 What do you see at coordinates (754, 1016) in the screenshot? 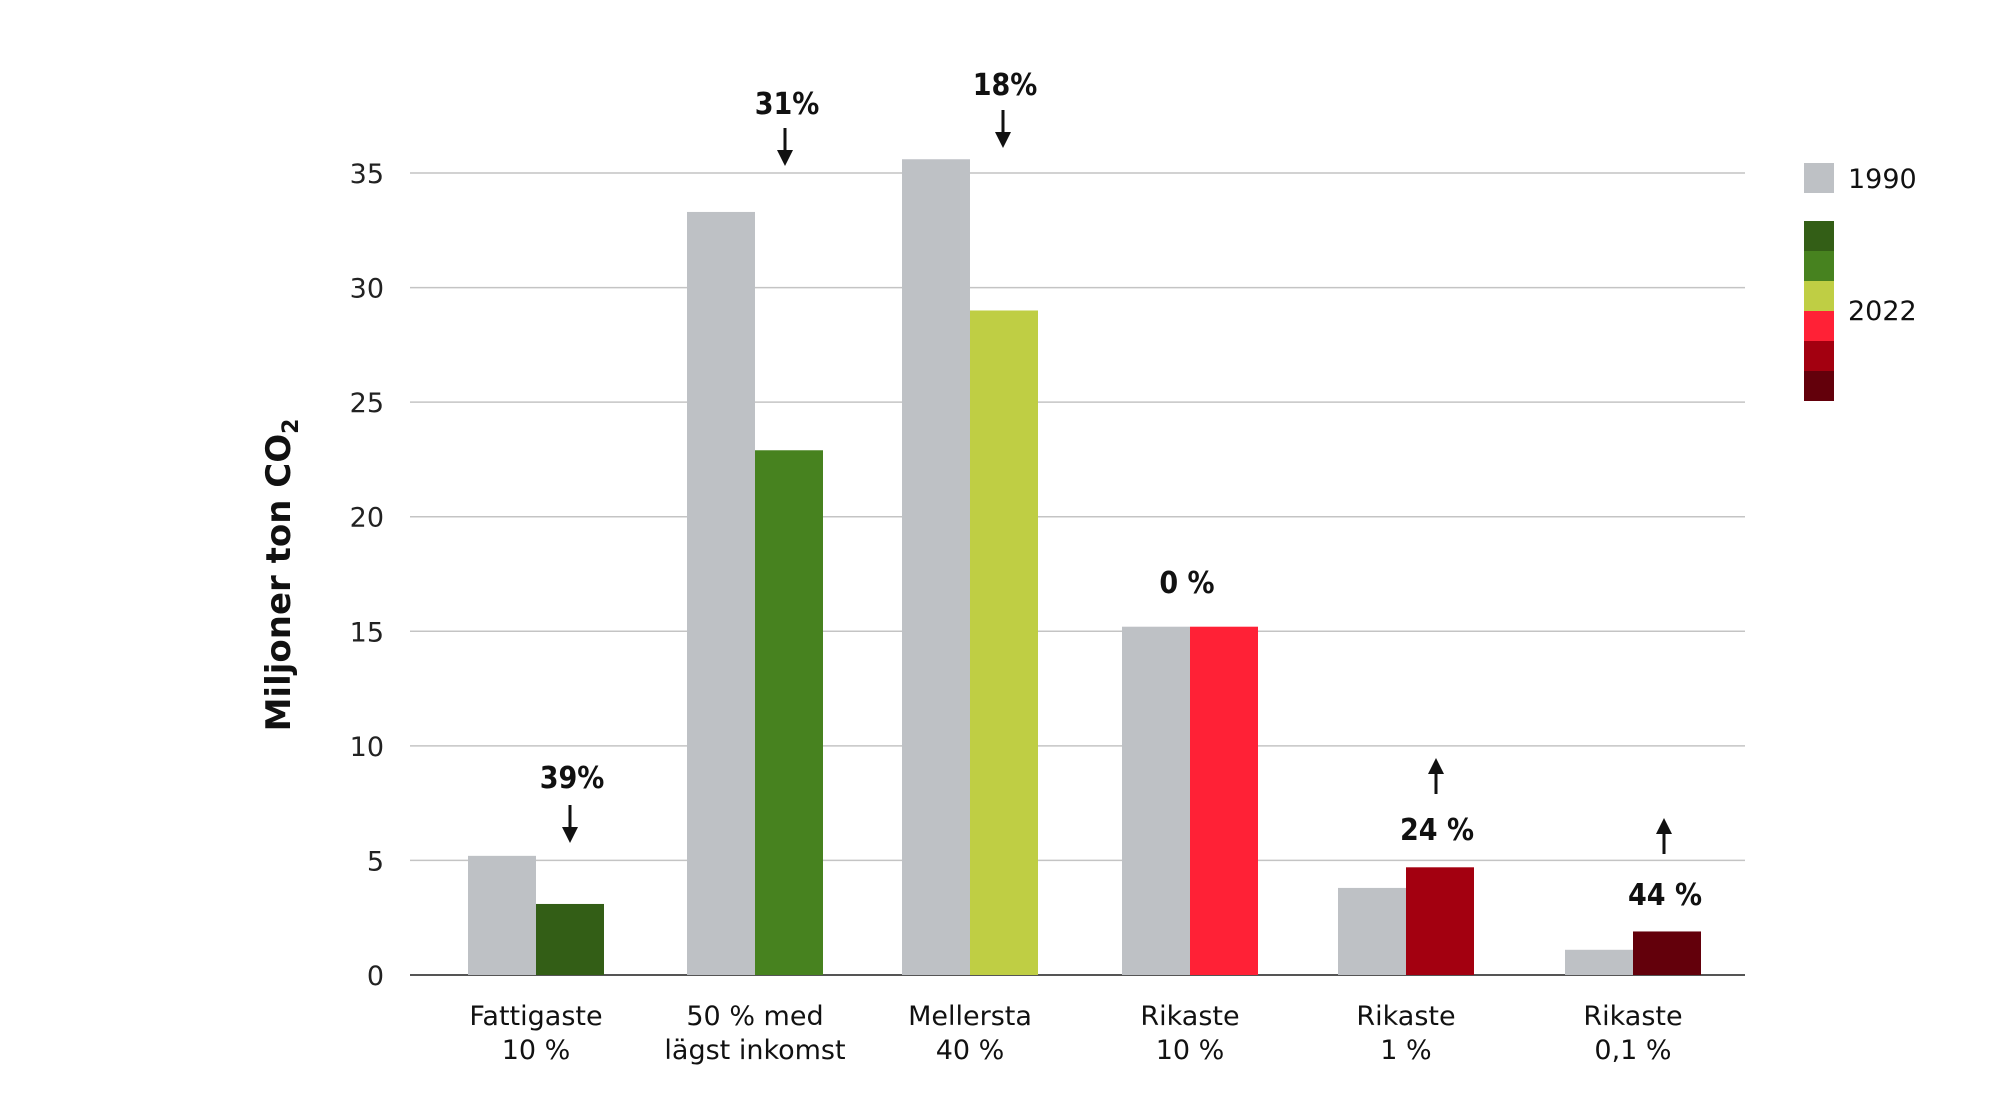
I see `category-label: 50 % med` at bounding box center [754, 1016].